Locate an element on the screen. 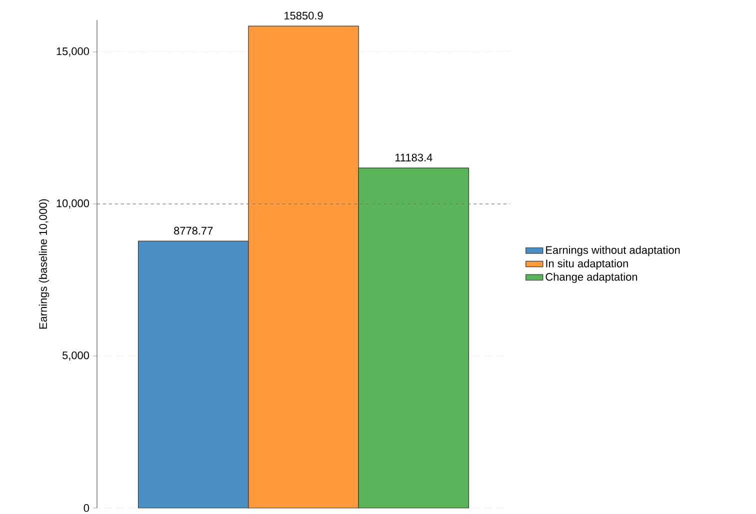  legend-label: Change adaptation is located at coordinates (592, 277).